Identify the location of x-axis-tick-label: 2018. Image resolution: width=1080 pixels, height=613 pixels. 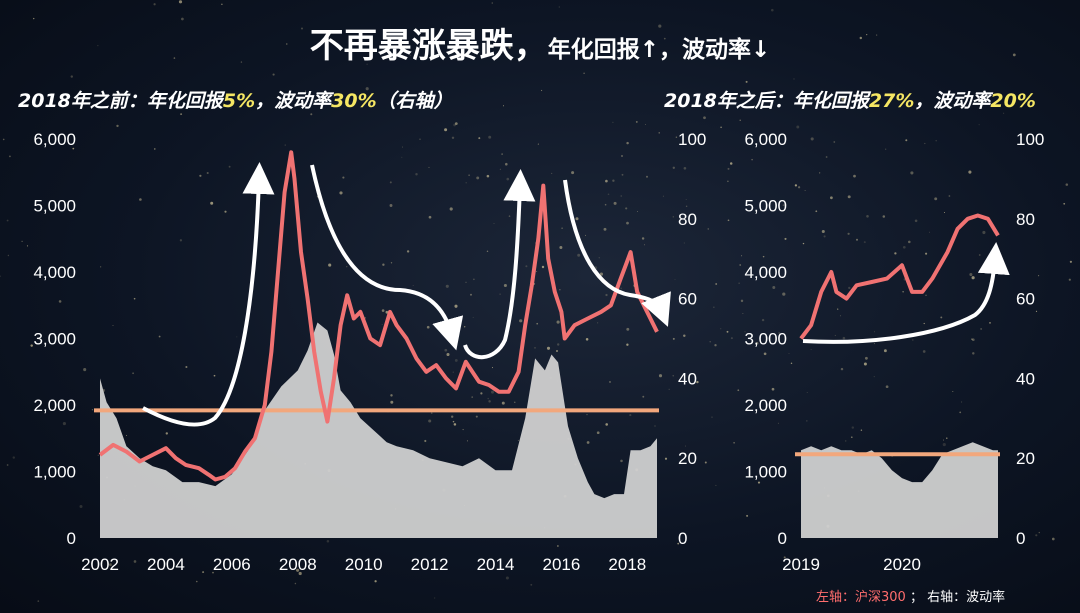
(627, 564).